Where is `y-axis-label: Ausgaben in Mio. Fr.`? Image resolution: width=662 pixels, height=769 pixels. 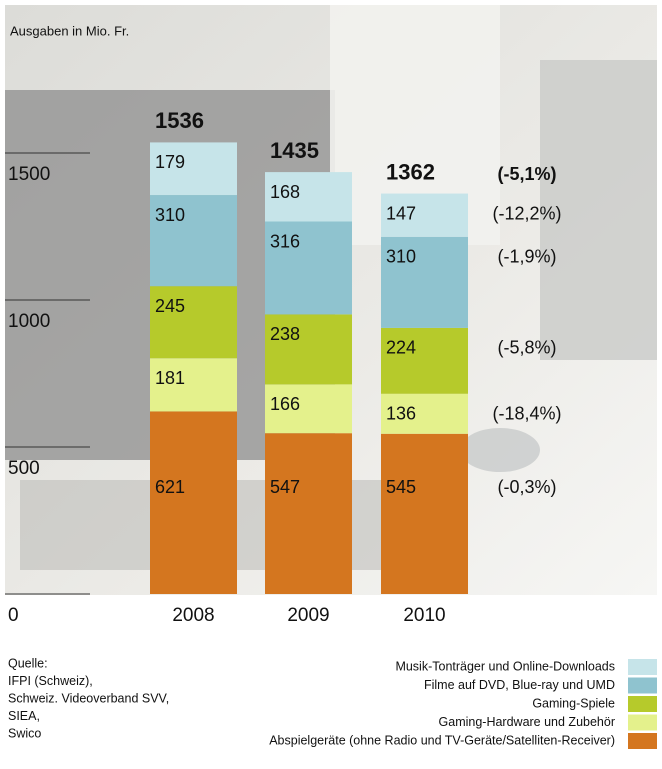 y-axis-label: Ausgaben in Mio. Fr. is located at coordinates (69, 30).